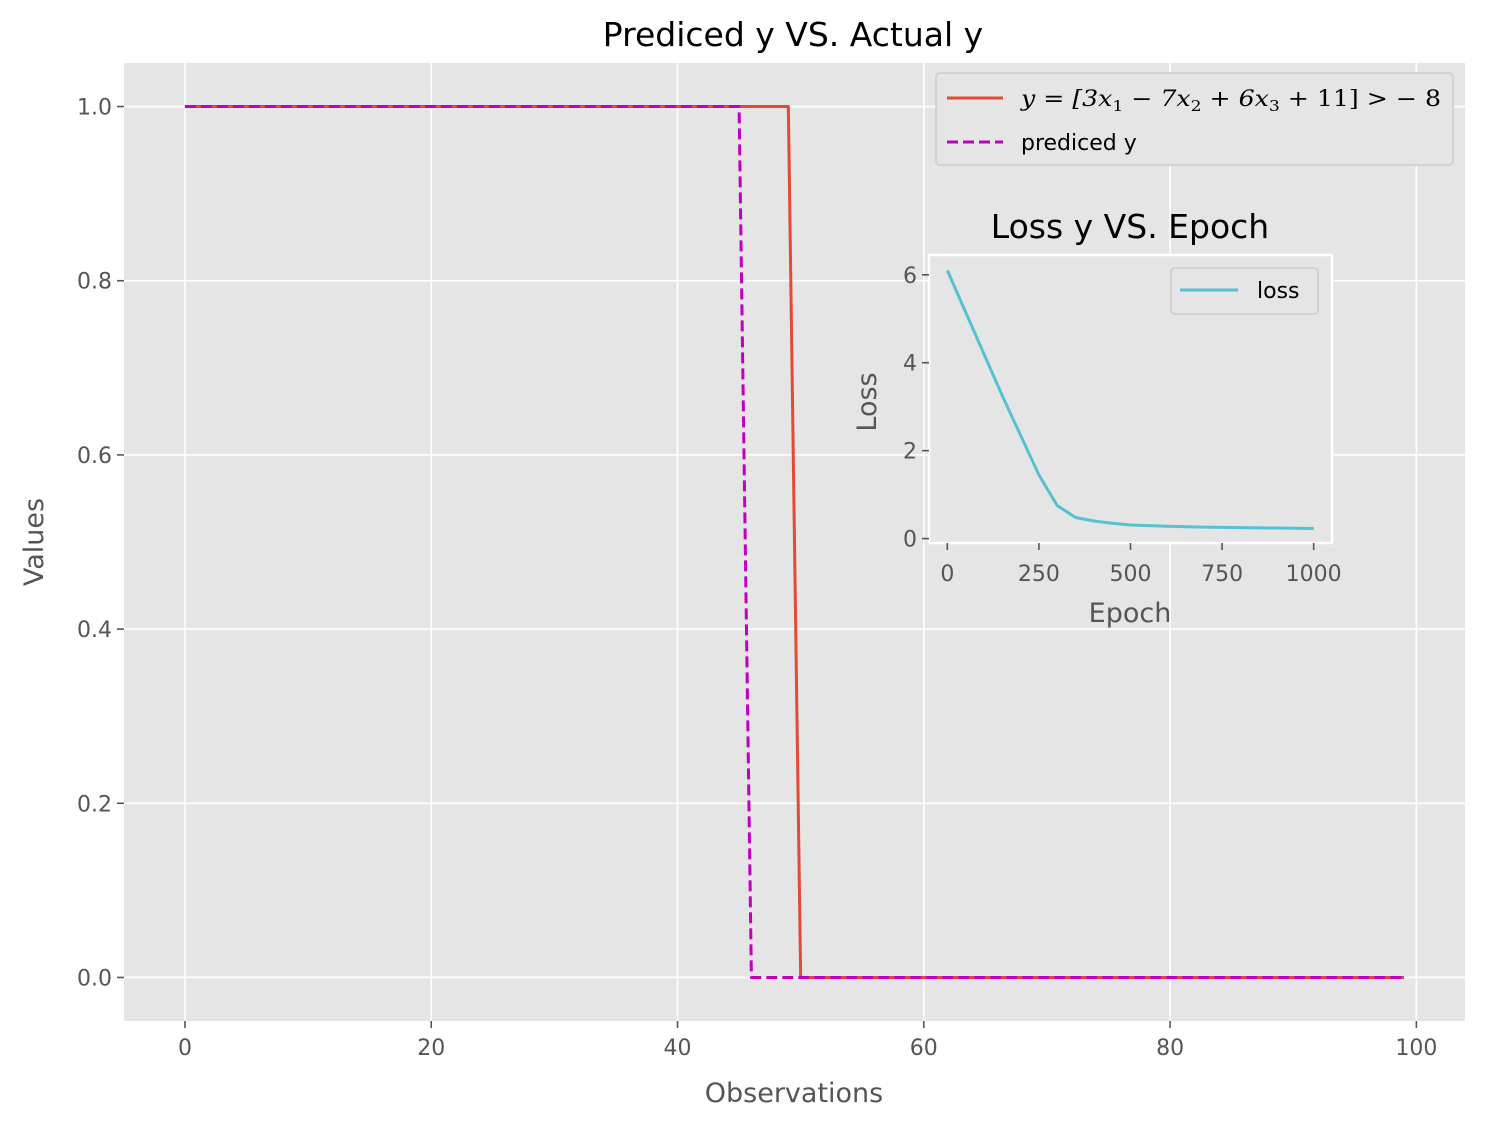  I want to click on main-legend-frame, so click(1194, 119).